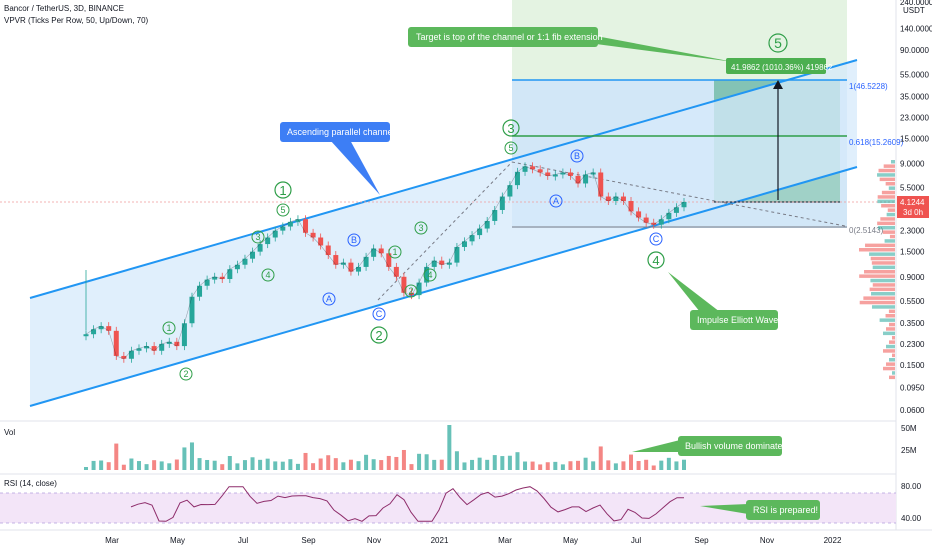  What do you see at coordinates (911, 518) in the screenshot?
I see `rsi-tick-40: 40.00` at bounding box center [911, 518].